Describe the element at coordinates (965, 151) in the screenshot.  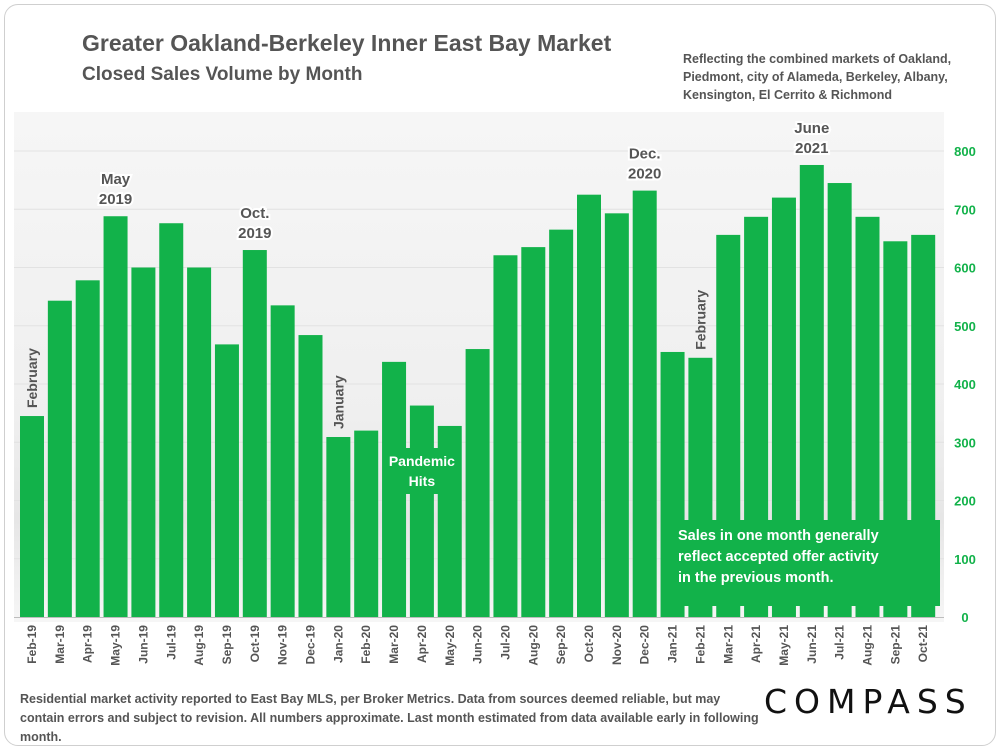
I see `y-tick-label: 800` at that location.